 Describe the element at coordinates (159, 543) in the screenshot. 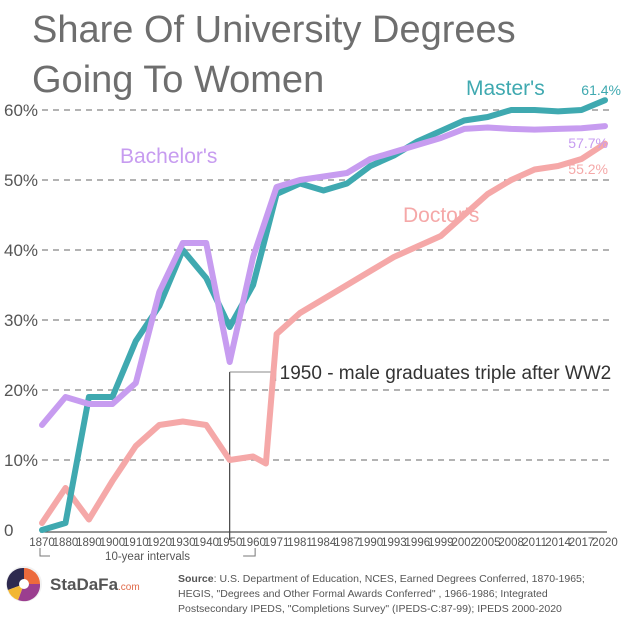

I see `x-tick-label-1920: 1920` at that location.